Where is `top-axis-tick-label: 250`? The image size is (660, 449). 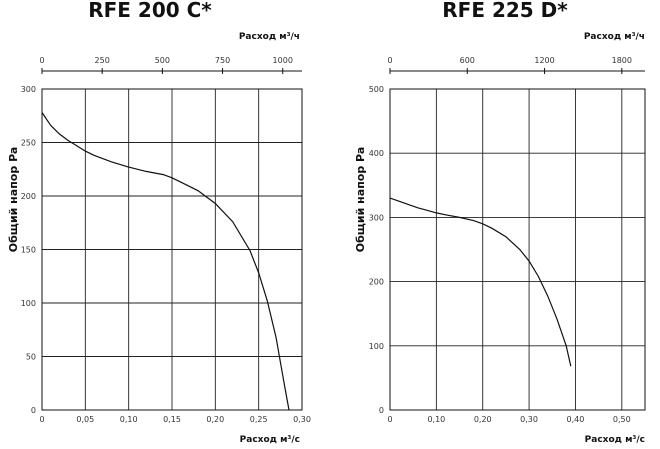
top-axis-tick-label: 250 is located at coordinates (102, 60).